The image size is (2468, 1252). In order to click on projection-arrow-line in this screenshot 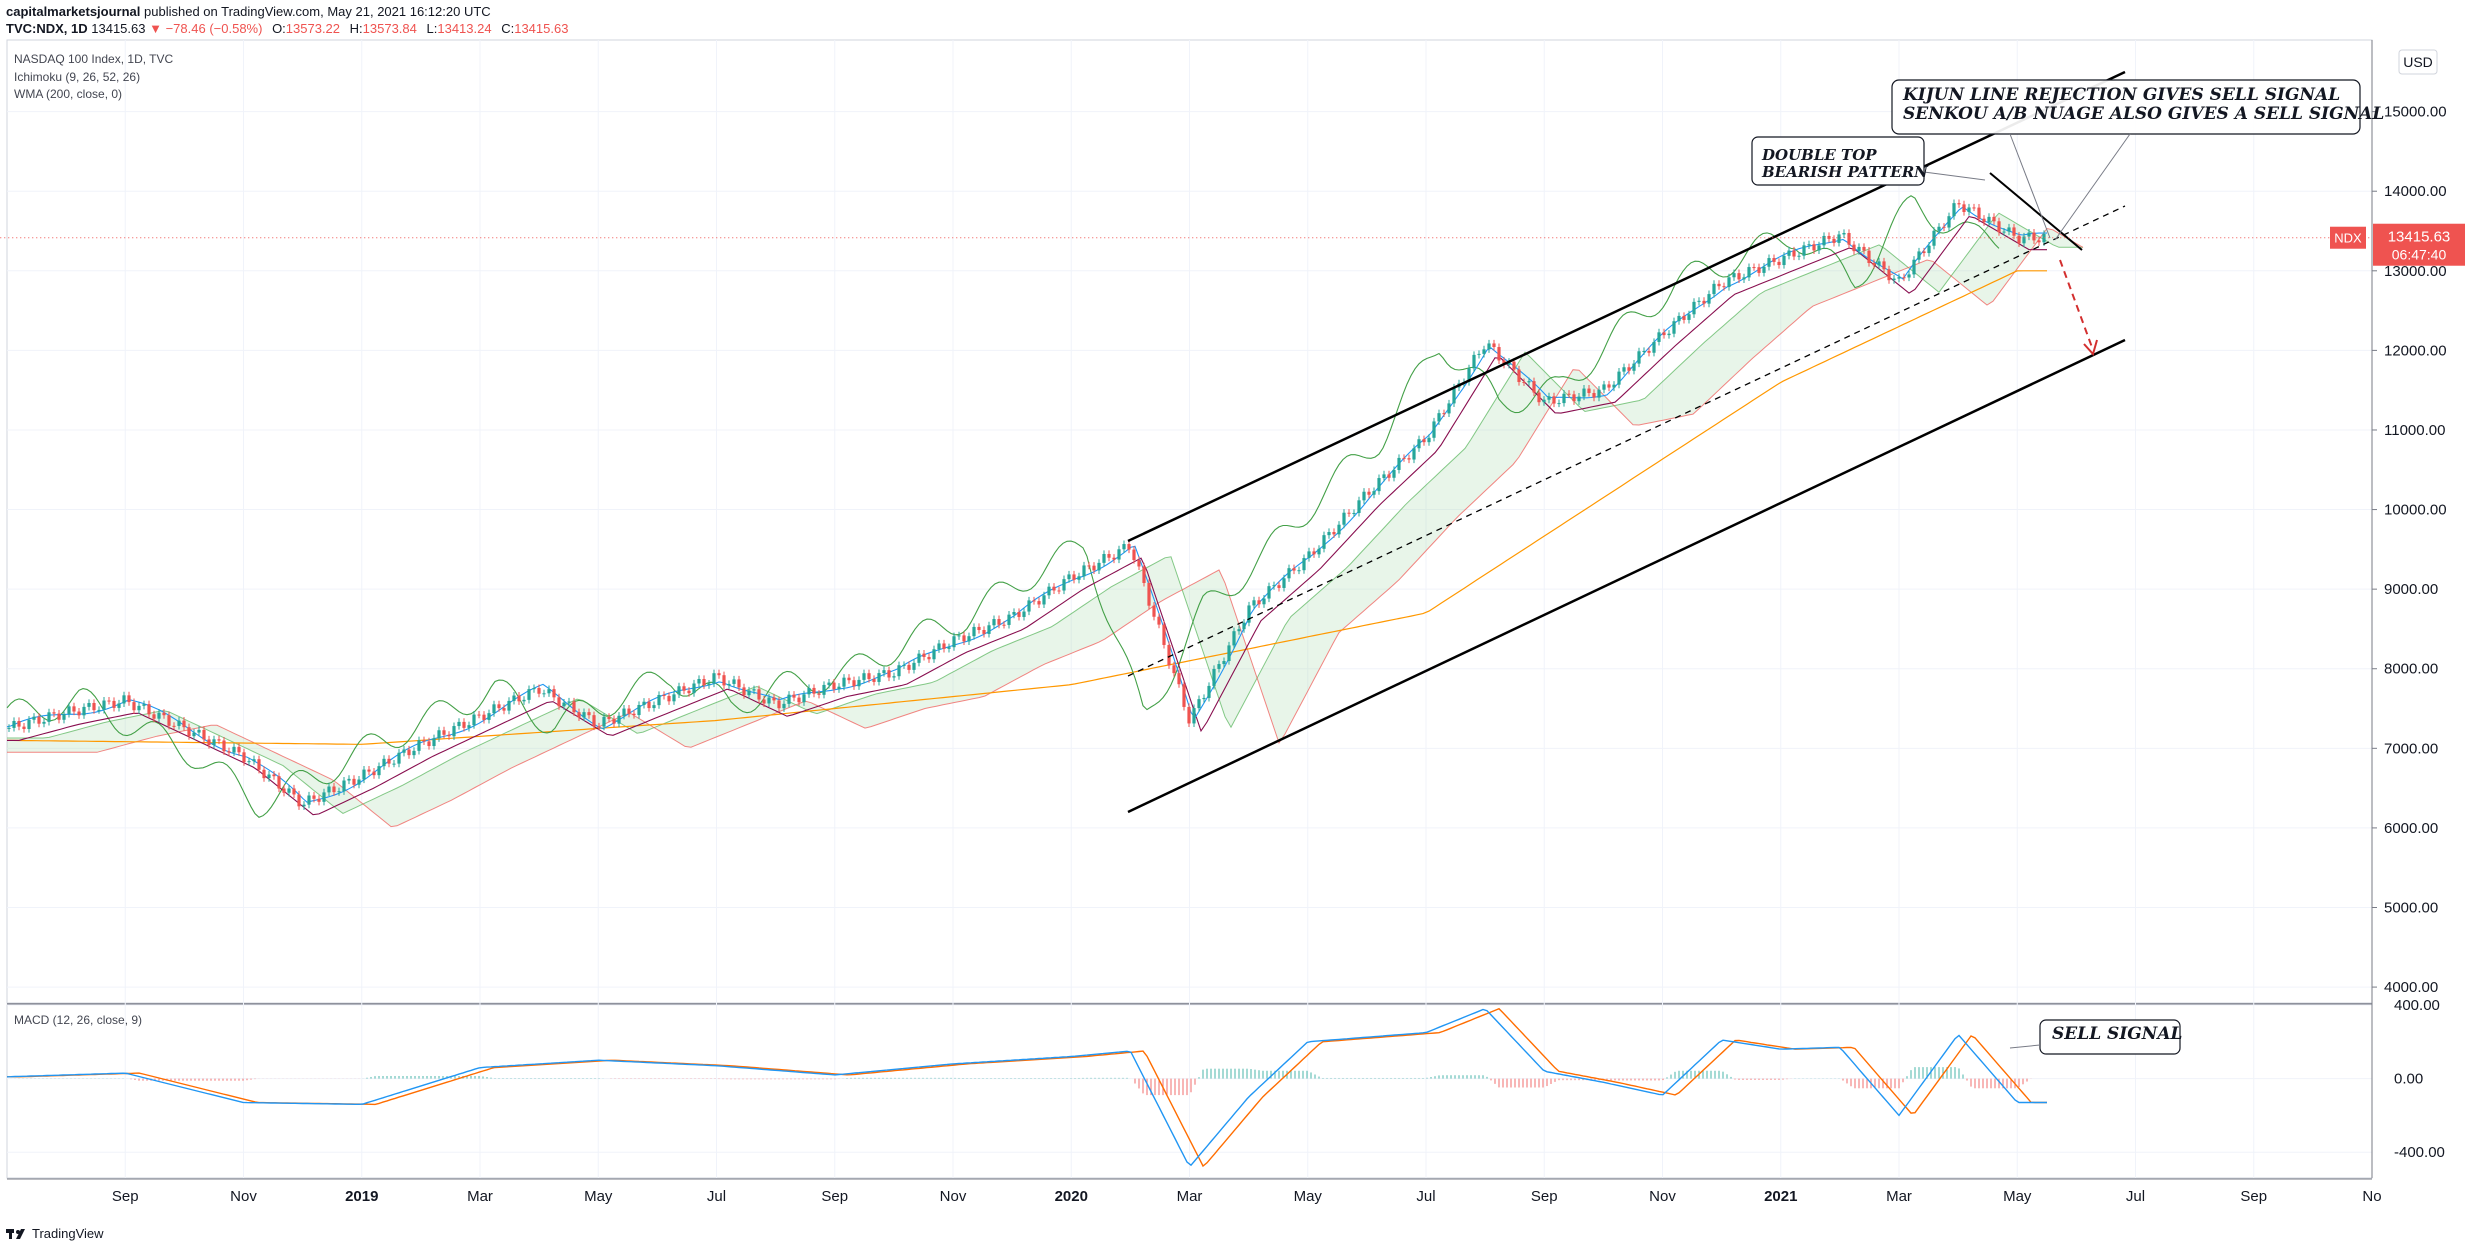, I will do `click(2076, 305)`.